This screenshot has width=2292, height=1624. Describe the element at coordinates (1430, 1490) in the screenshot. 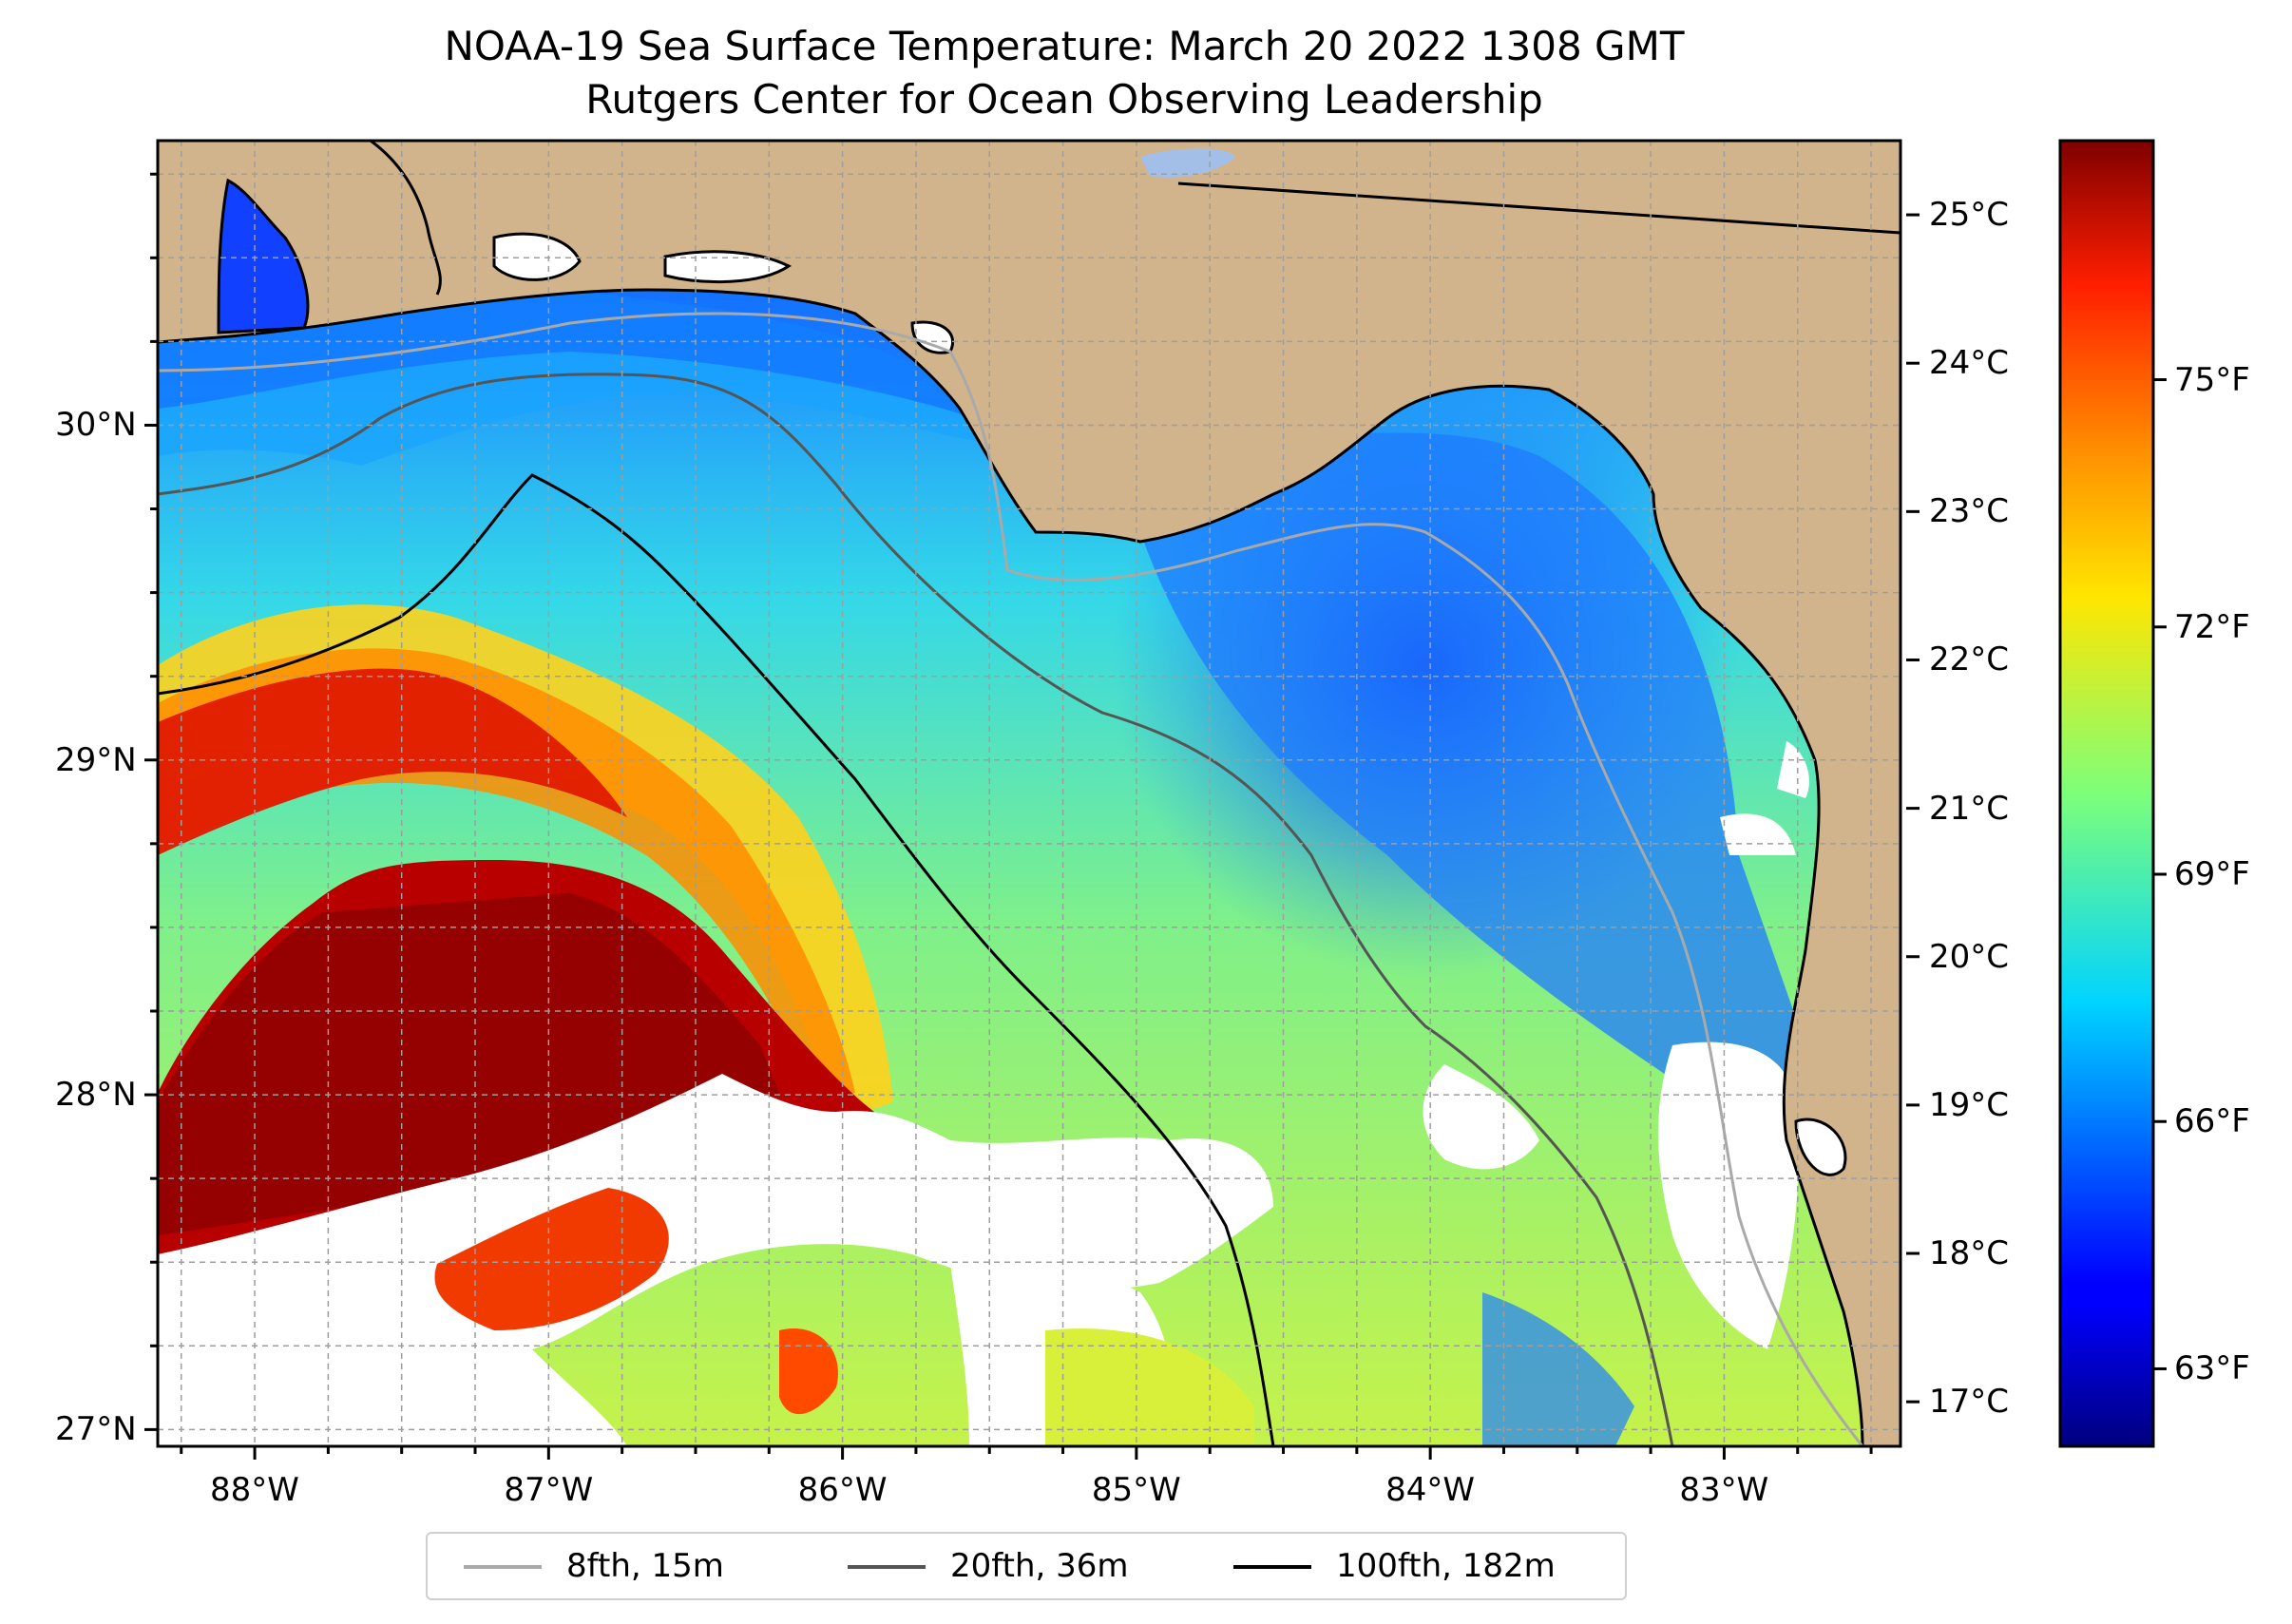

I see `lon-tick-label: 84°W` at that location.